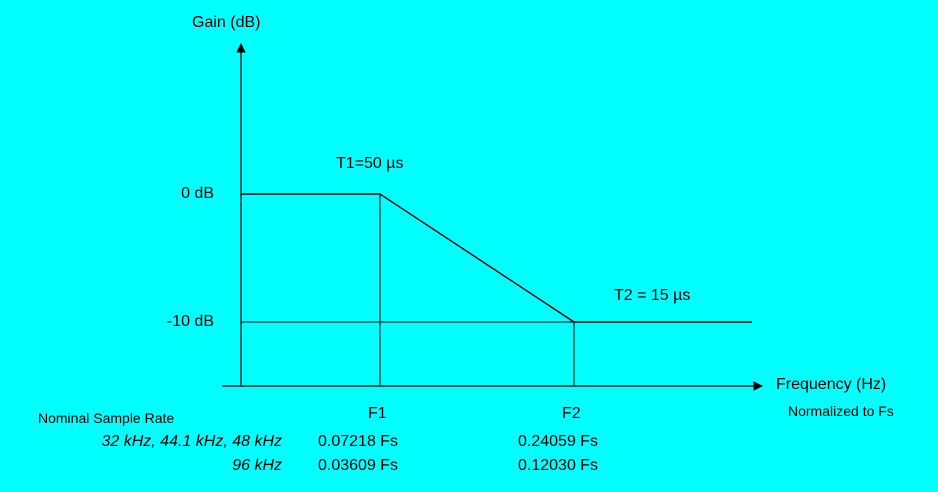 Image resolution: width=938 pixels, height=492 pixels. Describe the element at coordinates (571, 413) in the screenshot. I see `x-tick-f2: F2` at that location.